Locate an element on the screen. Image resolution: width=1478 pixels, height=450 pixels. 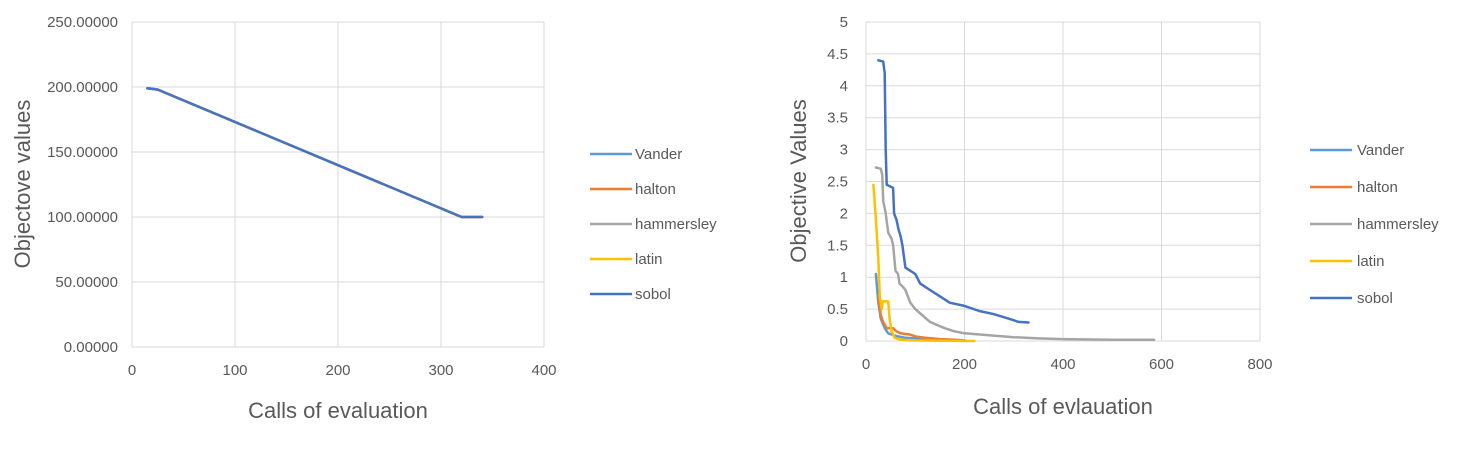
chart2-y-tick-label: 3 is located at coordinates (844, 150).